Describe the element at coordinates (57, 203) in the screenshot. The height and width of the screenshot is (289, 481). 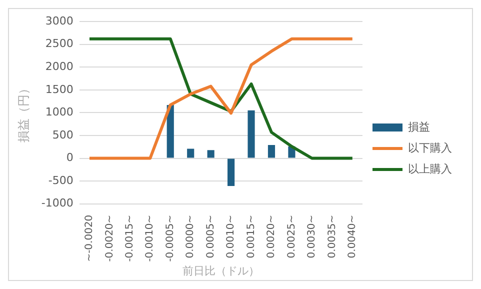
I see `y-tick-label: -1000` at that location.